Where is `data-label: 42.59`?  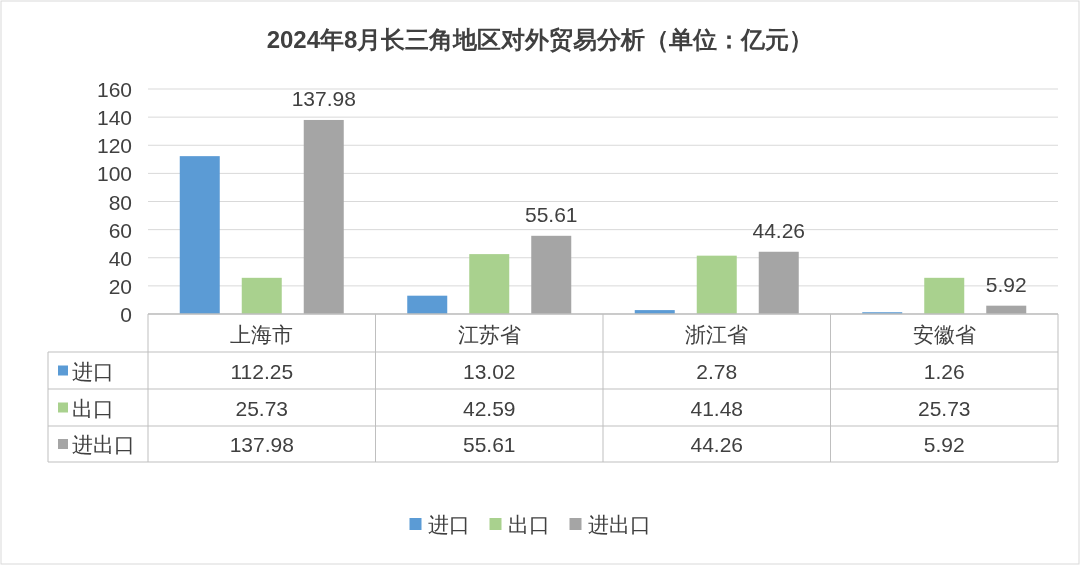
data-label: 42.59 is located at coordinates (489, 408).